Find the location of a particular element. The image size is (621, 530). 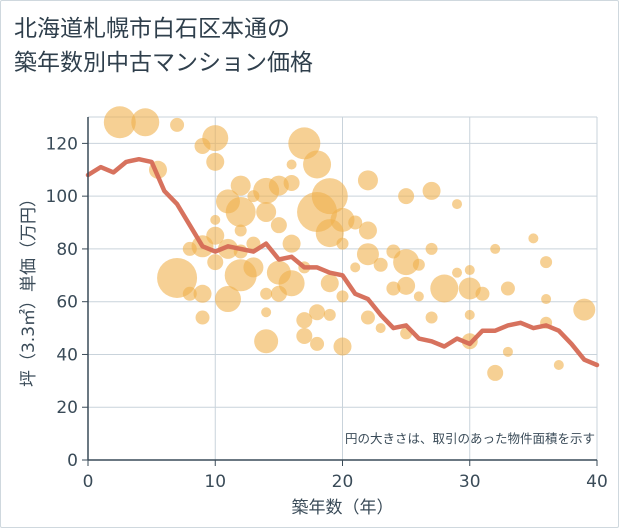

size-note: 円の大きさは、取引のあった物件面積を示す is located at coordinates (470, 438).